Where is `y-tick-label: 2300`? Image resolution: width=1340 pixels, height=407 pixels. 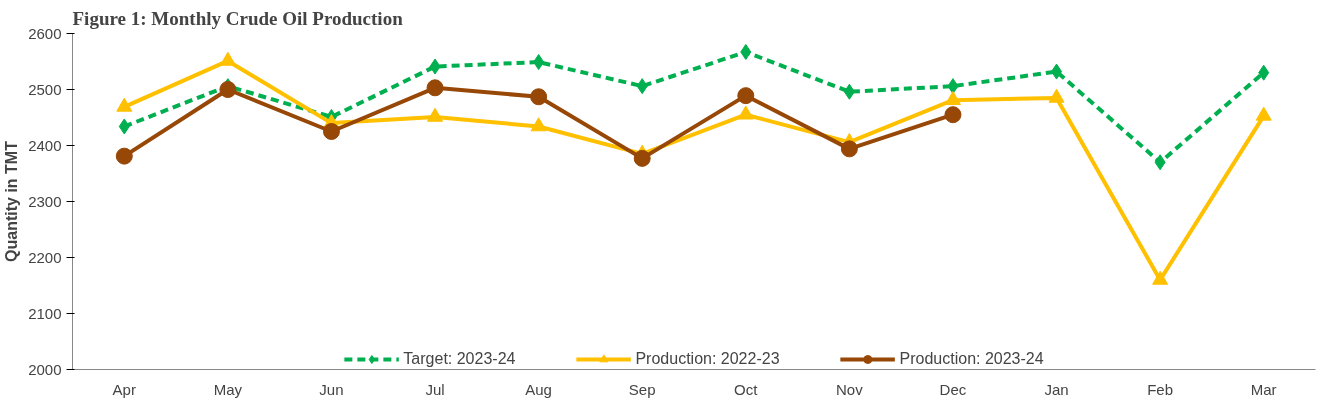
y-tick-label: 2300 is located at coordinates (45, 201).